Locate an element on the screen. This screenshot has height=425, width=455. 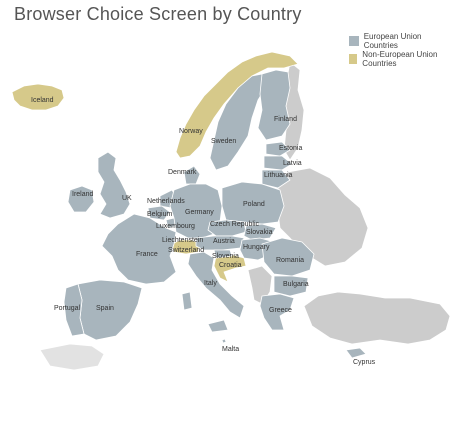
label-poland: Poland is located at coordinates (254, 204).